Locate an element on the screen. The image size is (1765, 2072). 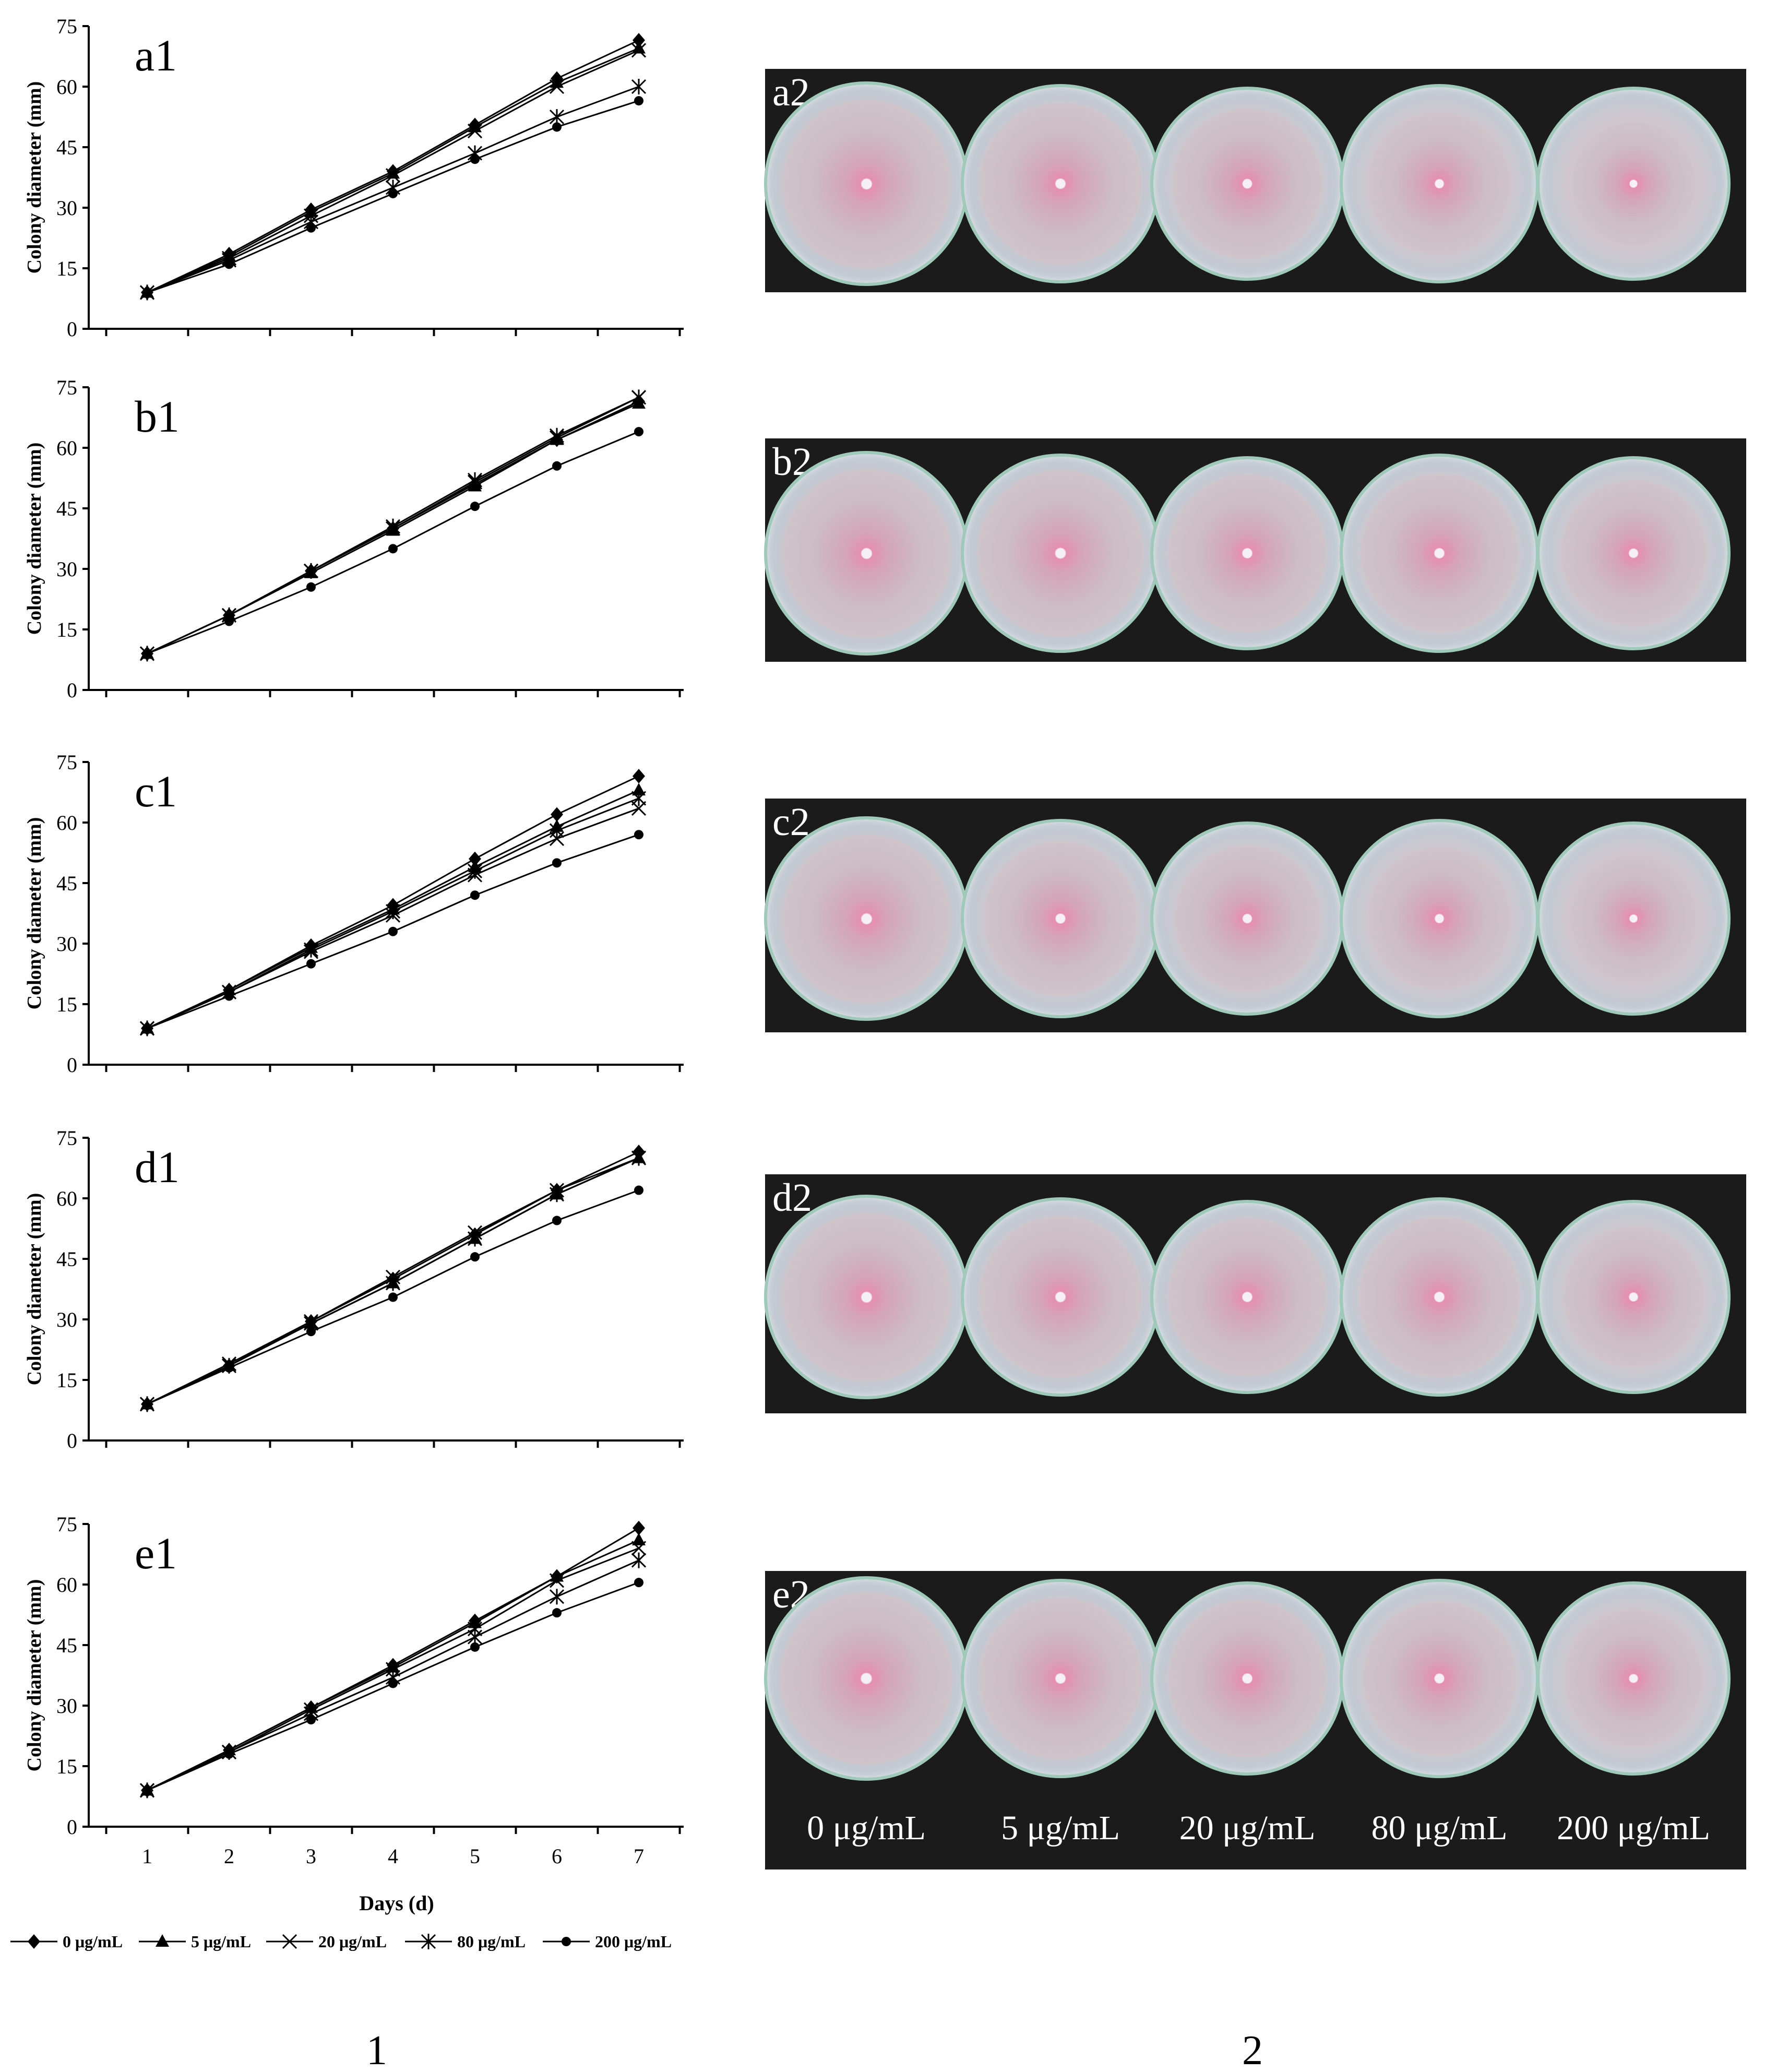
series-triangle is located at coordinates (393, 169).